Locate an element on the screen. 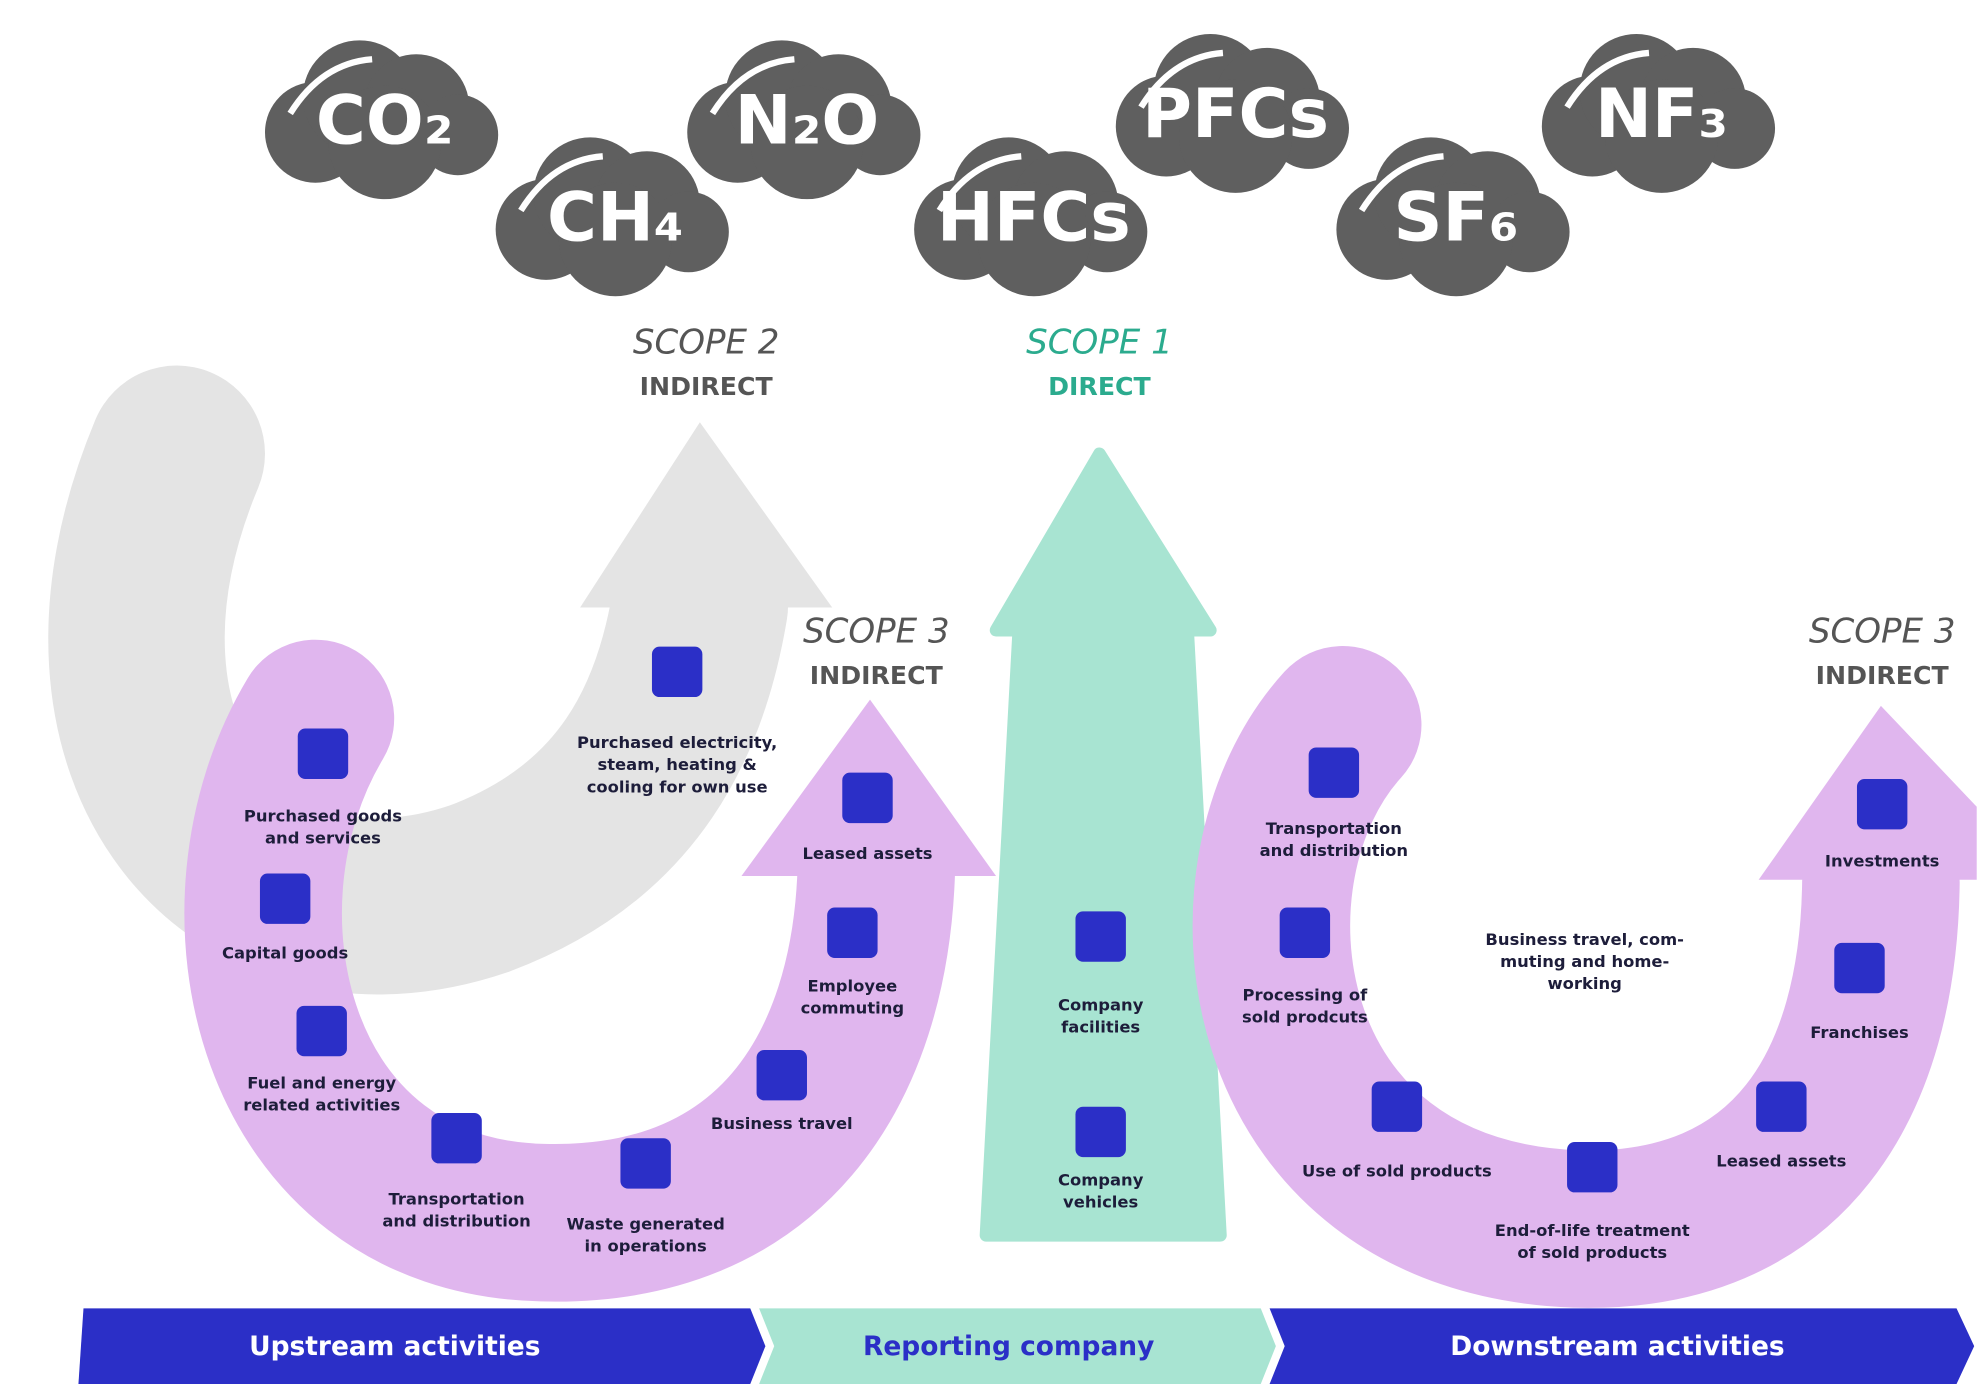 This screenshot has width=1977, height=1384. gas-label: PFCs is located at coordinates (1235, 114).